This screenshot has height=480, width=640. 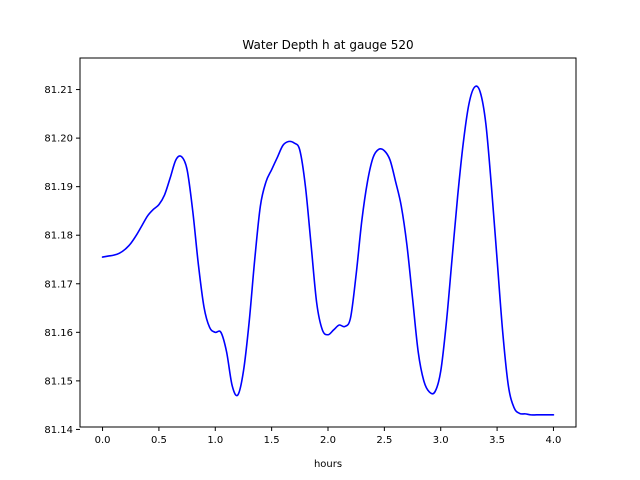 What do you see at coordinates (62, 260) in the screenshot?
I see `y-axis-ticks: 81.14 81.15 81.16 81.17 81.18 81.19 81.20 81.21` at bounding box center [62, 260].